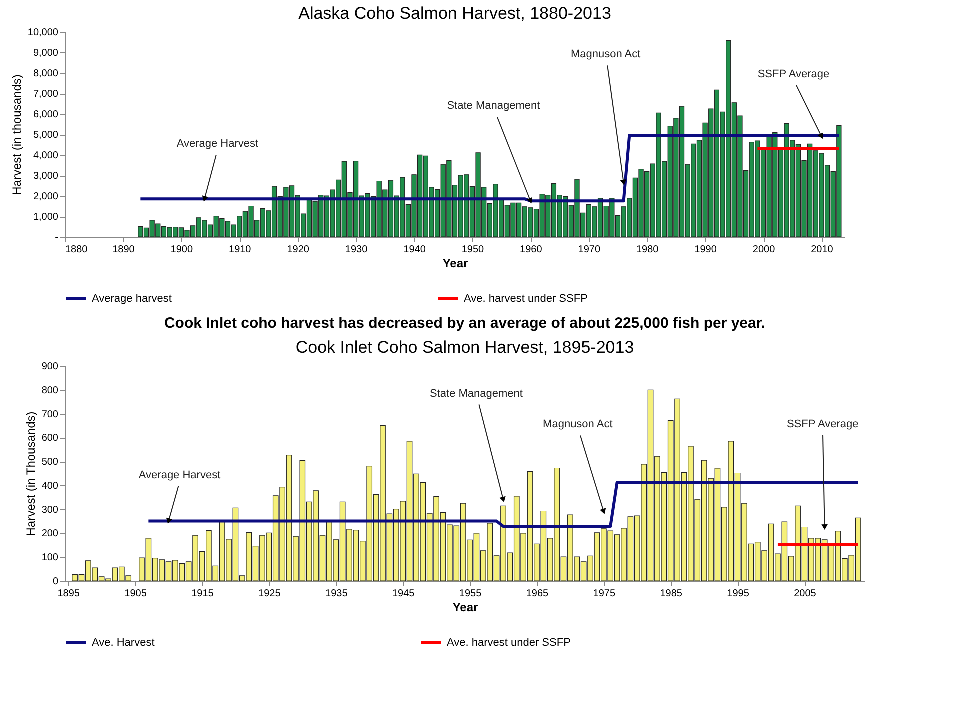 The height and width of the screenshot is (724, 960). I want to click on x-tick-label: 1920, so click(298, 250).